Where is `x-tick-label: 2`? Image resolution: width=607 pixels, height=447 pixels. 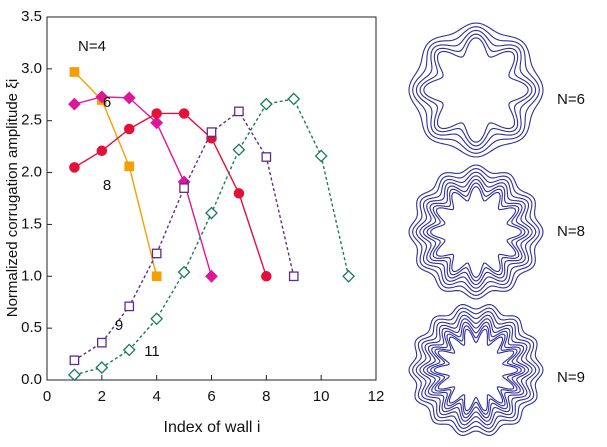
x-tick-label: 2 is located at coordinates (102, 396).